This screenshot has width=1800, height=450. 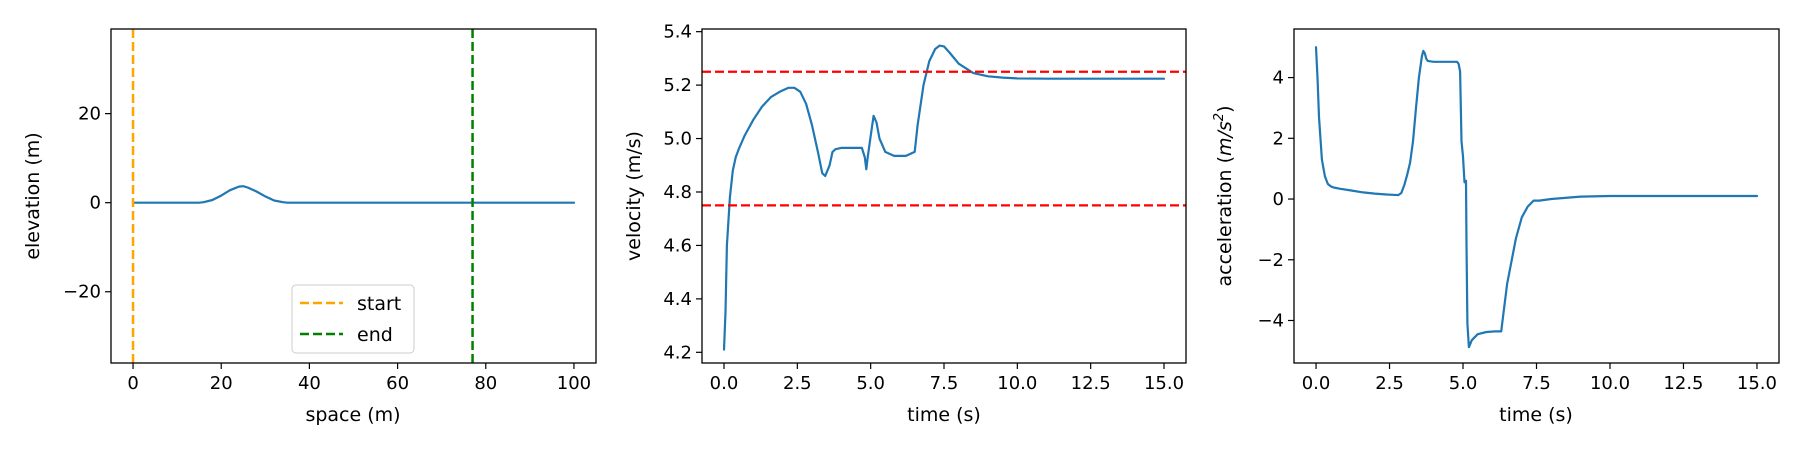 I want to click on acceleration-y-tick-label: 0, so click(x=1278, y=199).